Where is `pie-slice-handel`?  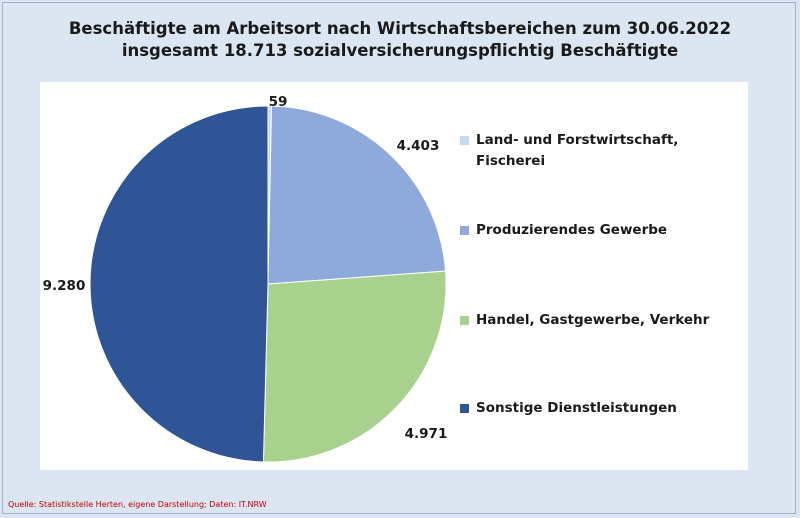
pie-slice-handel is located at coordinates (354, 366).